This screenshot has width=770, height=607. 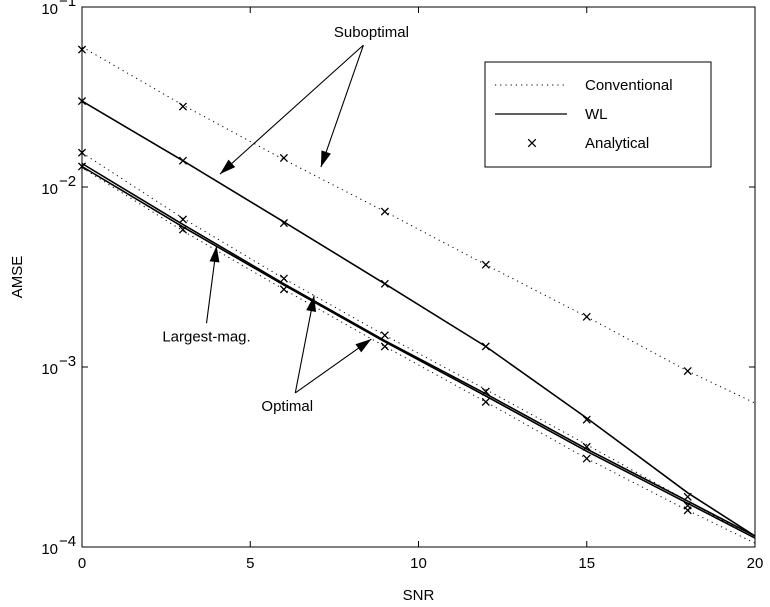 I want to click on legend-analytical-label: Analytical, so click(x=617, y=143).